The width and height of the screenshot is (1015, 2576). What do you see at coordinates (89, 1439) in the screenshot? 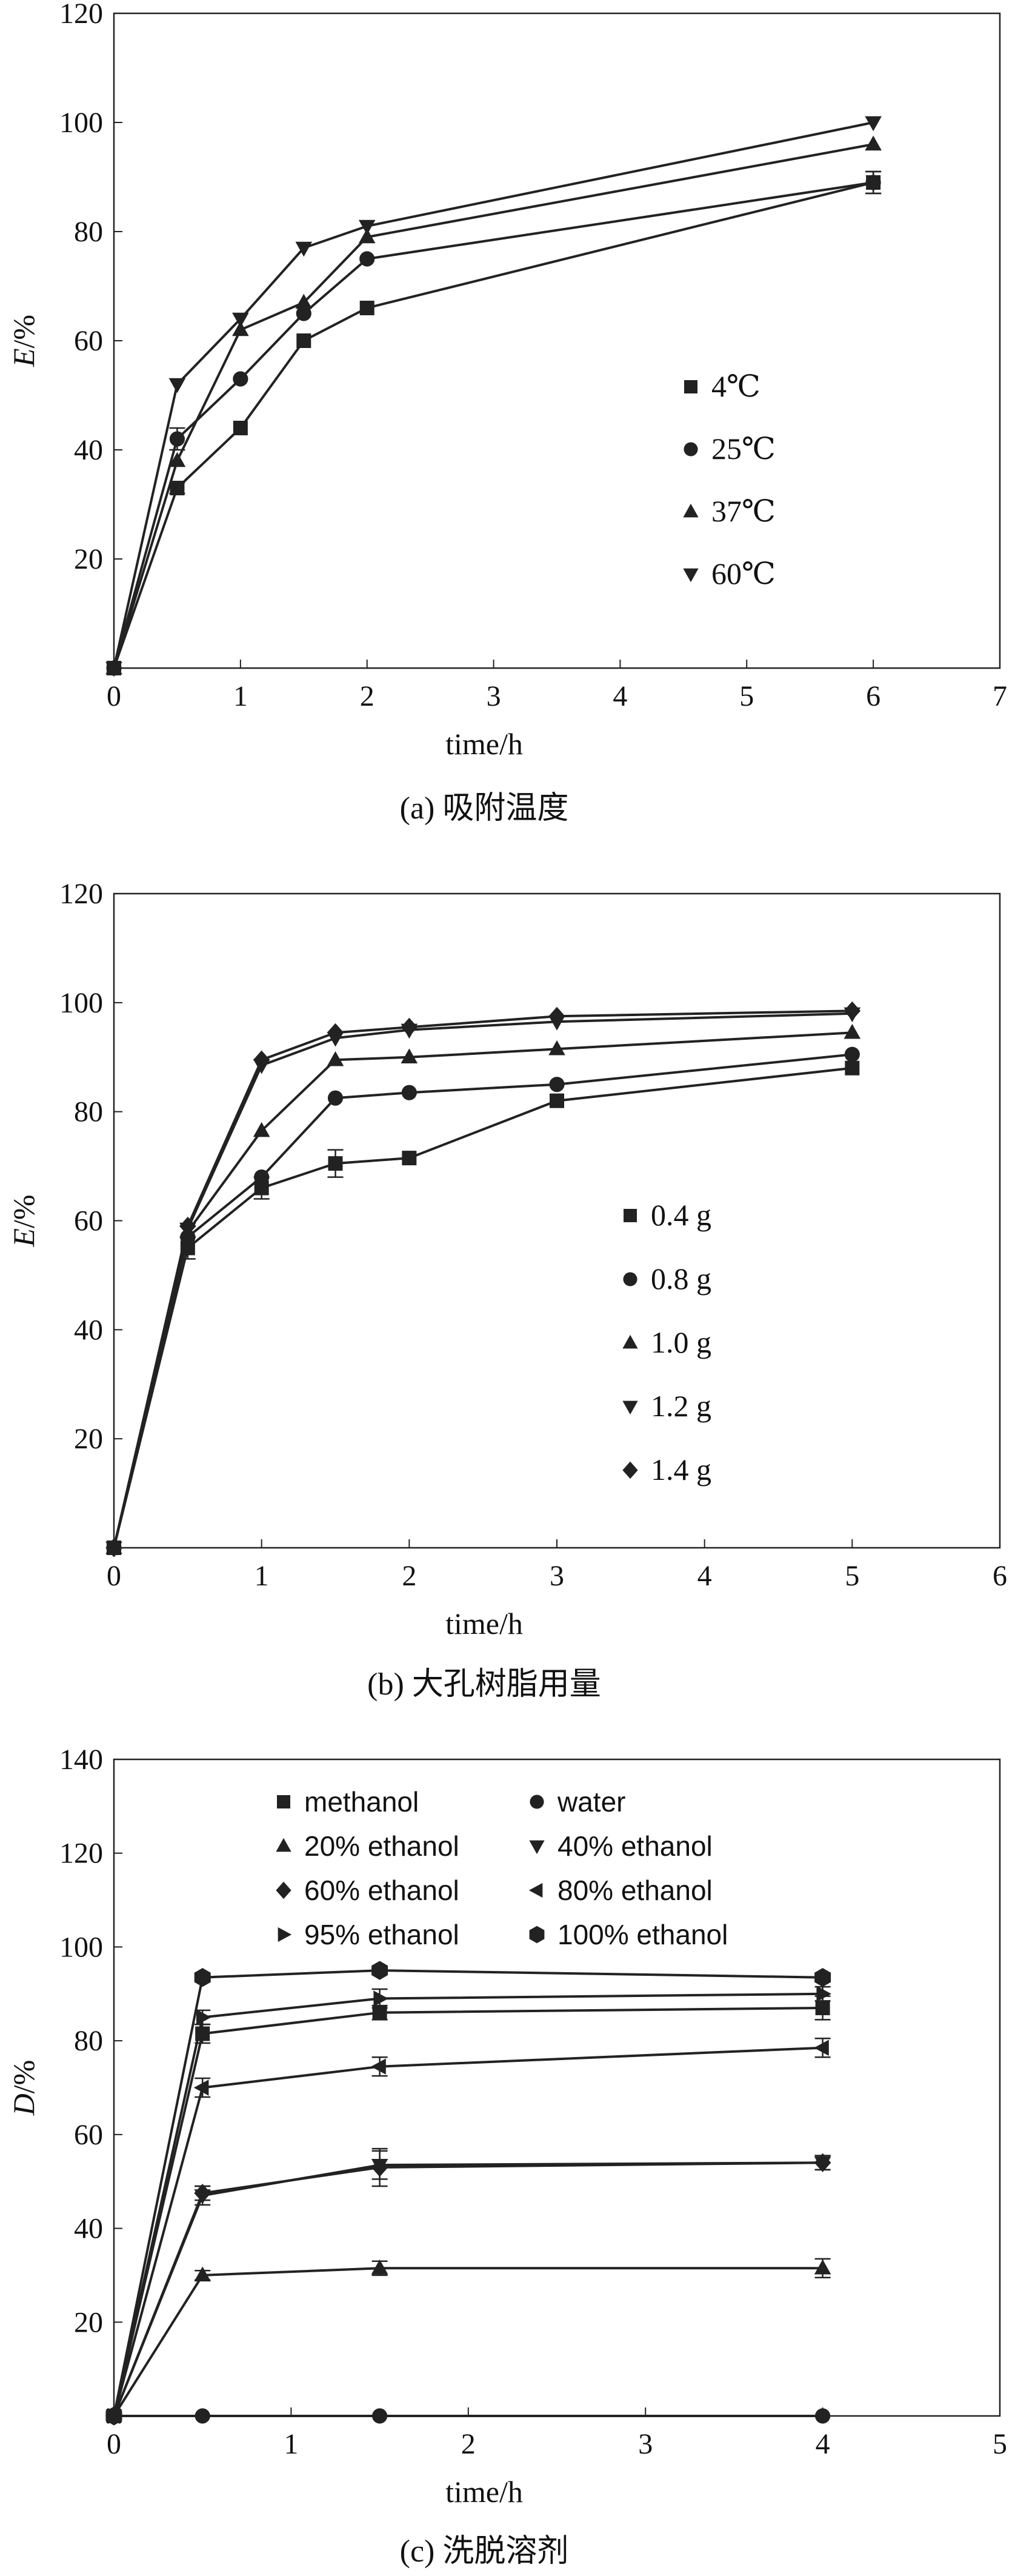
I see `y-tick-label: 20` at bounding box center [89, 1439].